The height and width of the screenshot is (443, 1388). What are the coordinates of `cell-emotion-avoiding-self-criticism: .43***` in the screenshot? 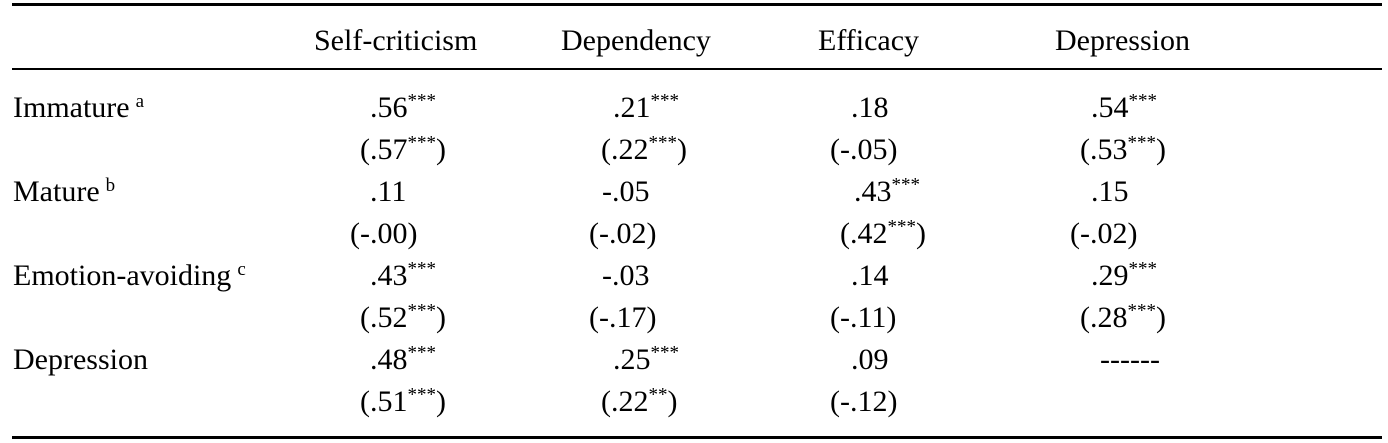 It's located at (403, 275).